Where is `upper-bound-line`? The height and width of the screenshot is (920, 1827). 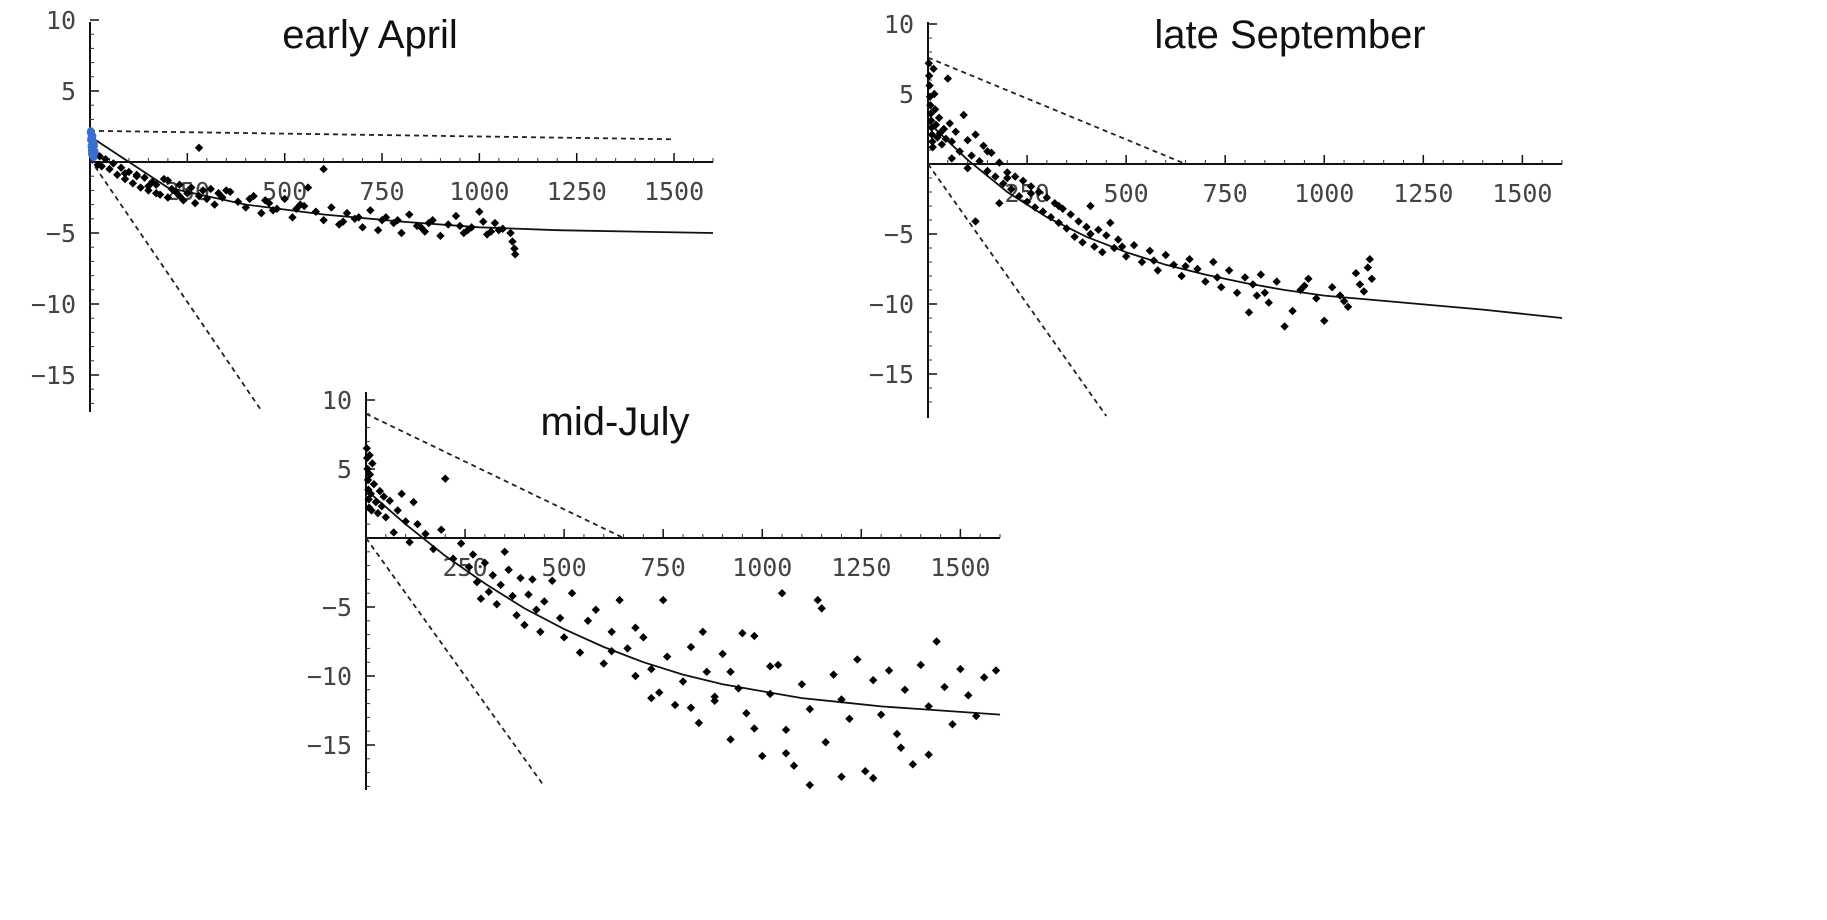 upper-bound-line is located at coordinates (382, 135).